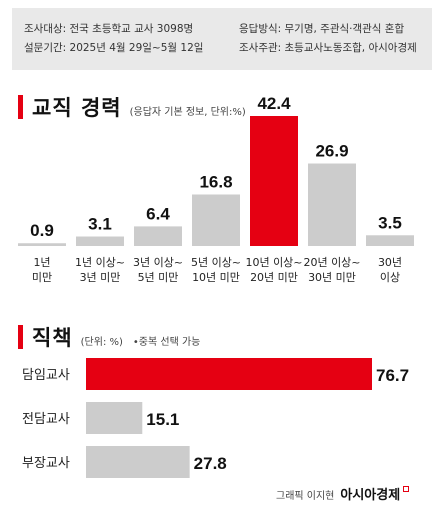  I want to click on career-section-title: 교직 경력 (응답자 기본 정보, 단위:%), so click(132, 107).